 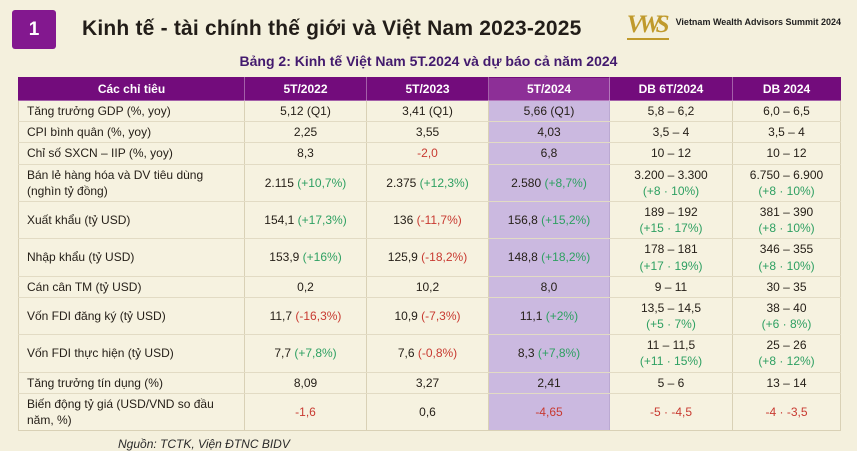 I want to click on cell: -1,6, so click(x=305, y=412).